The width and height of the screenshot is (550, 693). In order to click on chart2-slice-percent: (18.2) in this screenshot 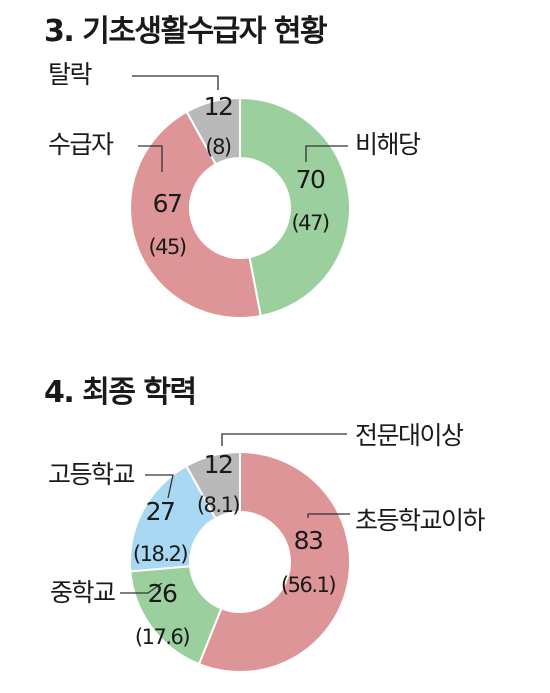, I will do `click(160, 554)`.